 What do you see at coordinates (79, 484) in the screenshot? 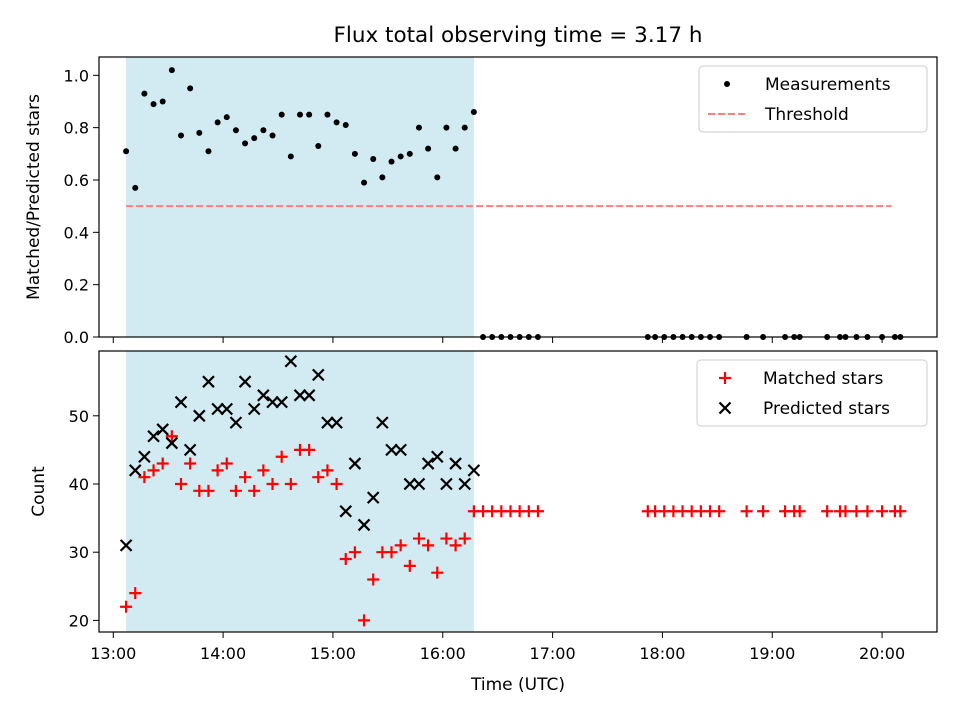
I see `y-tick-label: 40` at bounding box center [79, 484].